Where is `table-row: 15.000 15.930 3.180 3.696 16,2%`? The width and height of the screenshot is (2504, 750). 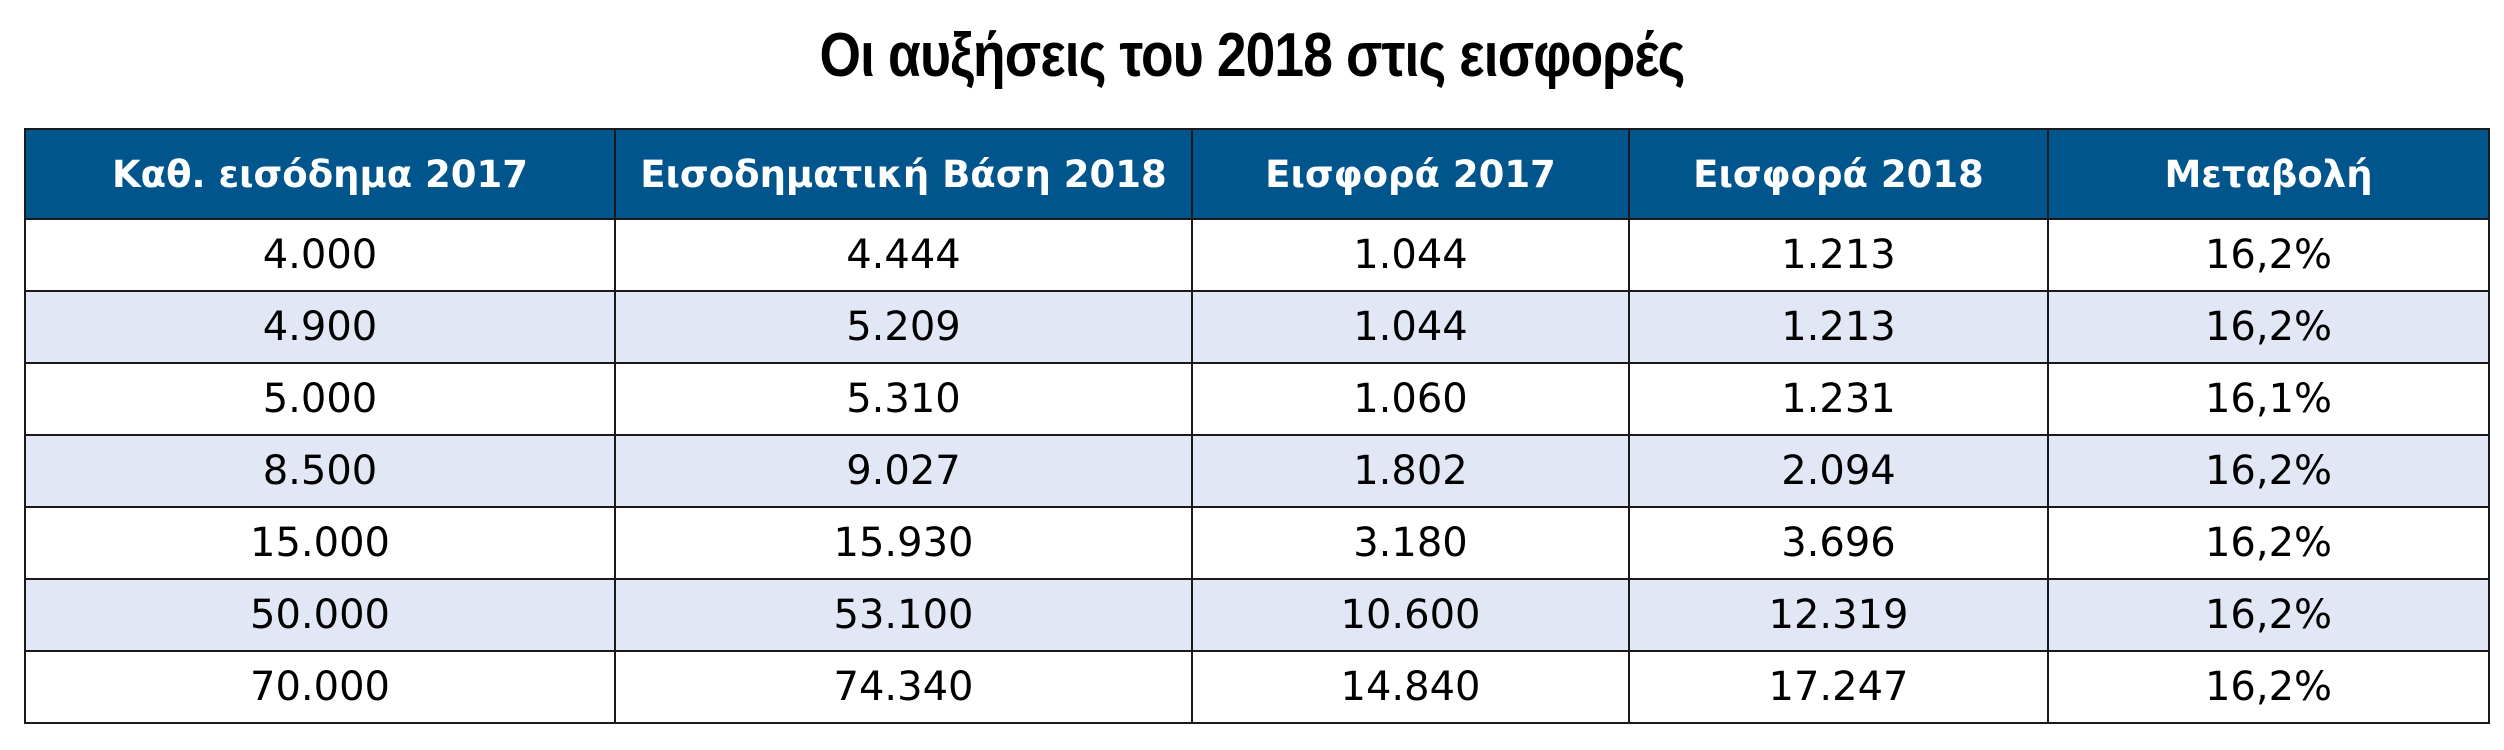 table-row: 15.000 15.930 3.180 3.696 16,2% is located at coordinates (1257, 543).